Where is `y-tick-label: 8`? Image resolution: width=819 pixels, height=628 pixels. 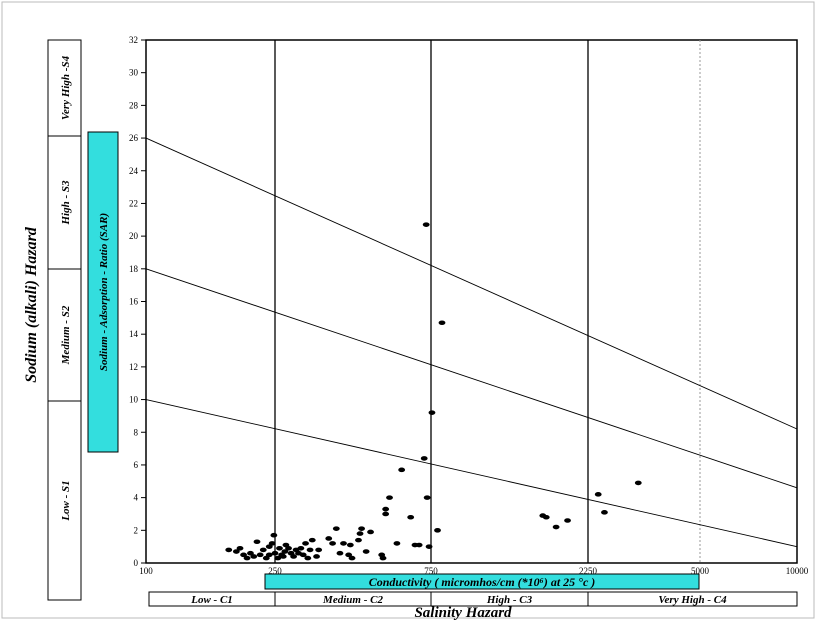
y-tick-label: 8 is located at coordinates (136, 432).